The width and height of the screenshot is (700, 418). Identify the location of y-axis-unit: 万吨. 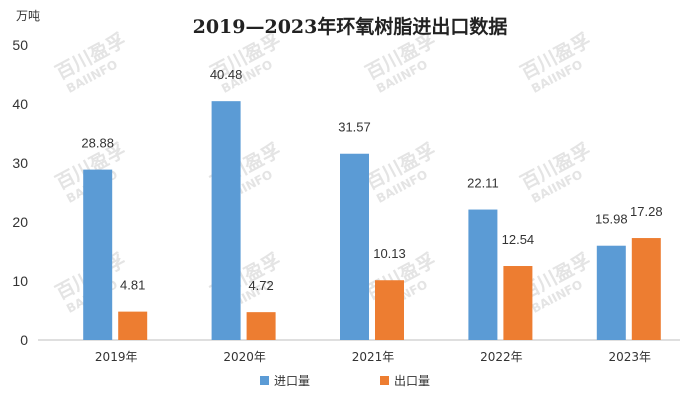
(28, 16).